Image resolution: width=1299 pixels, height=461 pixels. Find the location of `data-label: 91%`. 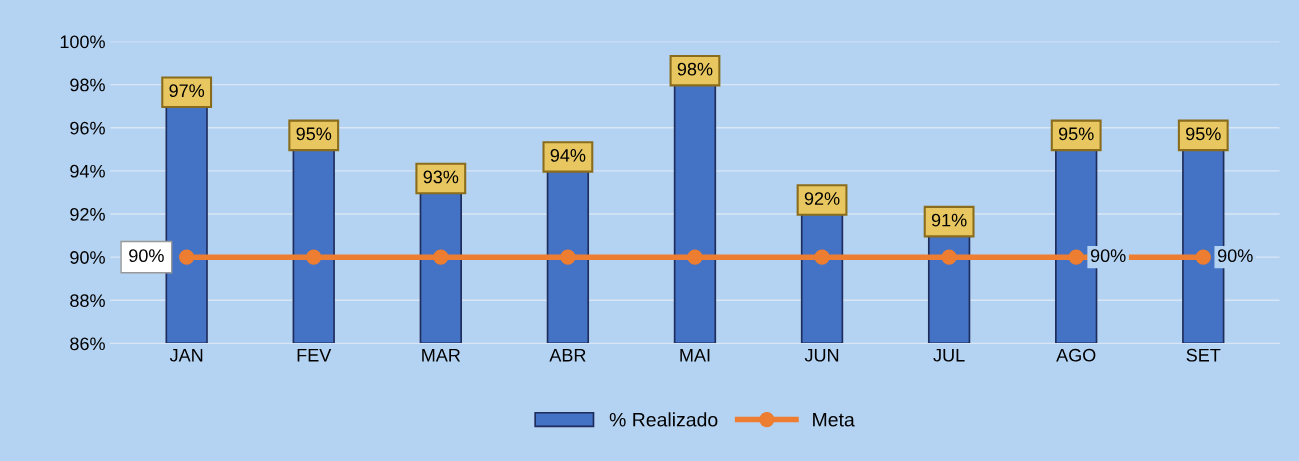

data-label: 91% is located at coordinates (949, 220).